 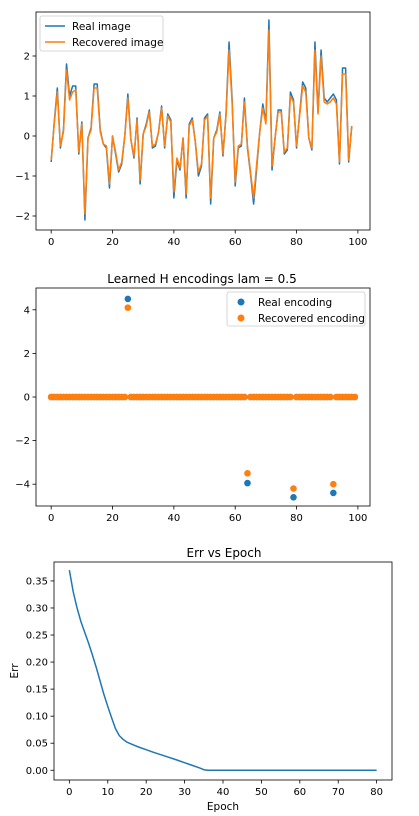 I want to click on y-tick-label: −4, so click(x=22, y=485).